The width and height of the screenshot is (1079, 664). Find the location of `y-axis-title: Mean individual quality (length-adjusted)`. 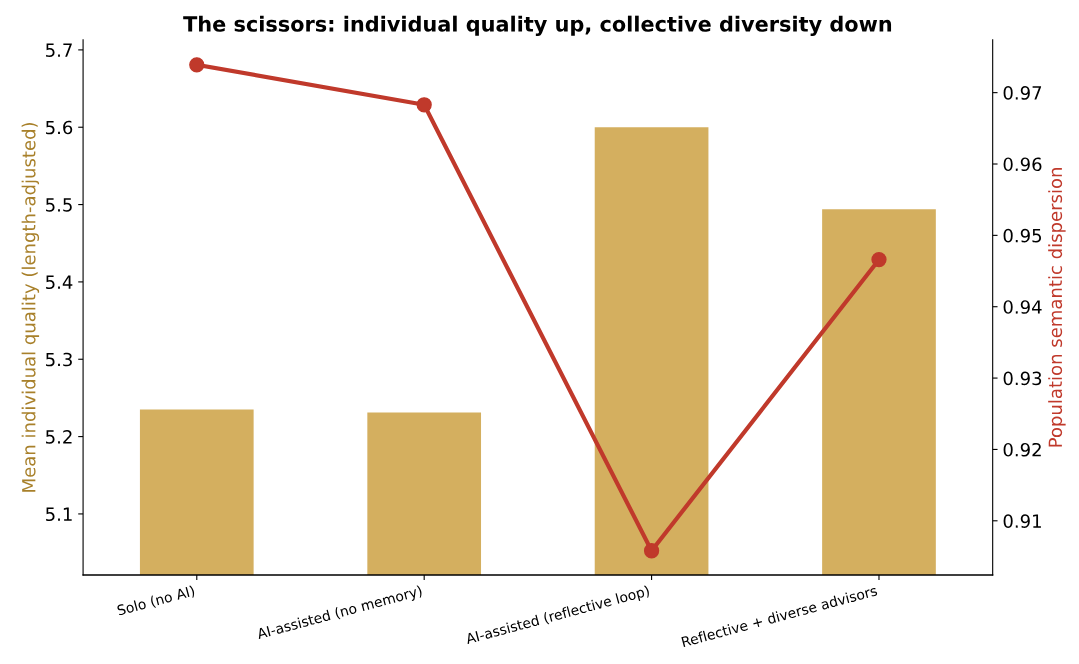

y-axis-title: Mean individual quality (length-adjusted) is located at coordinates (30, 307).